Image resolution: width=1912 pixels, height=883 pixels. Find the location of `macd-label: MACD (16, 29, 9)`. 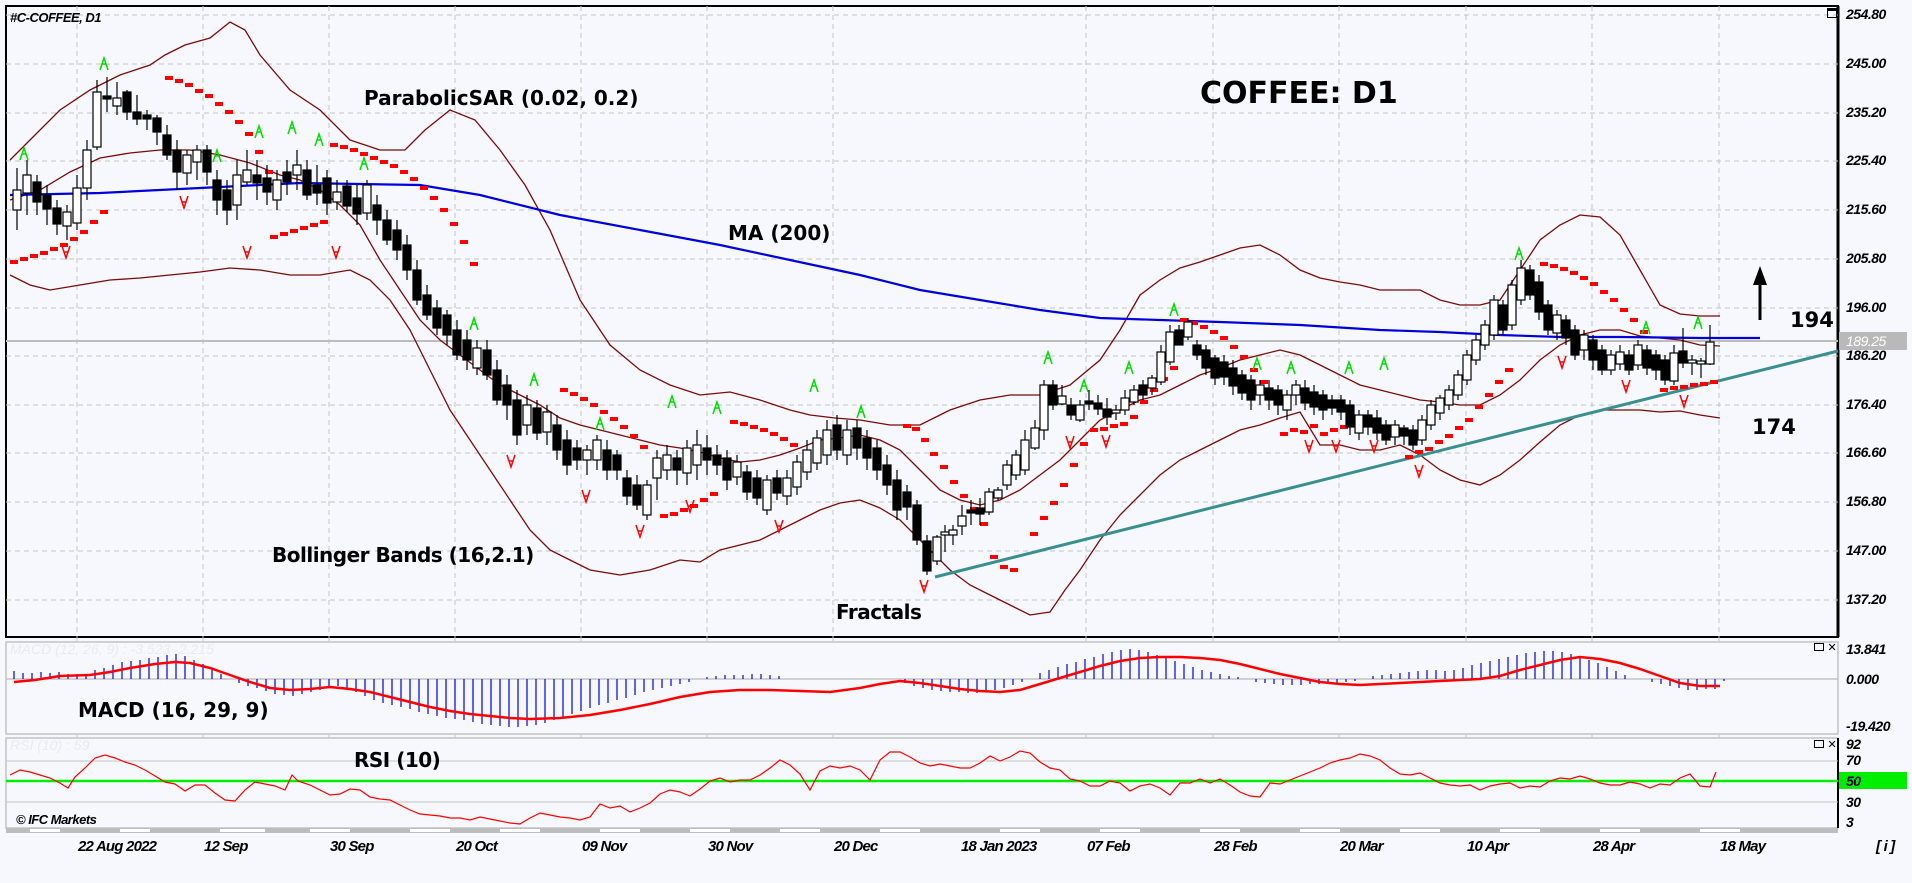

macd-label: MACD (16, 29, 9) is located at coordinates (173, 710).